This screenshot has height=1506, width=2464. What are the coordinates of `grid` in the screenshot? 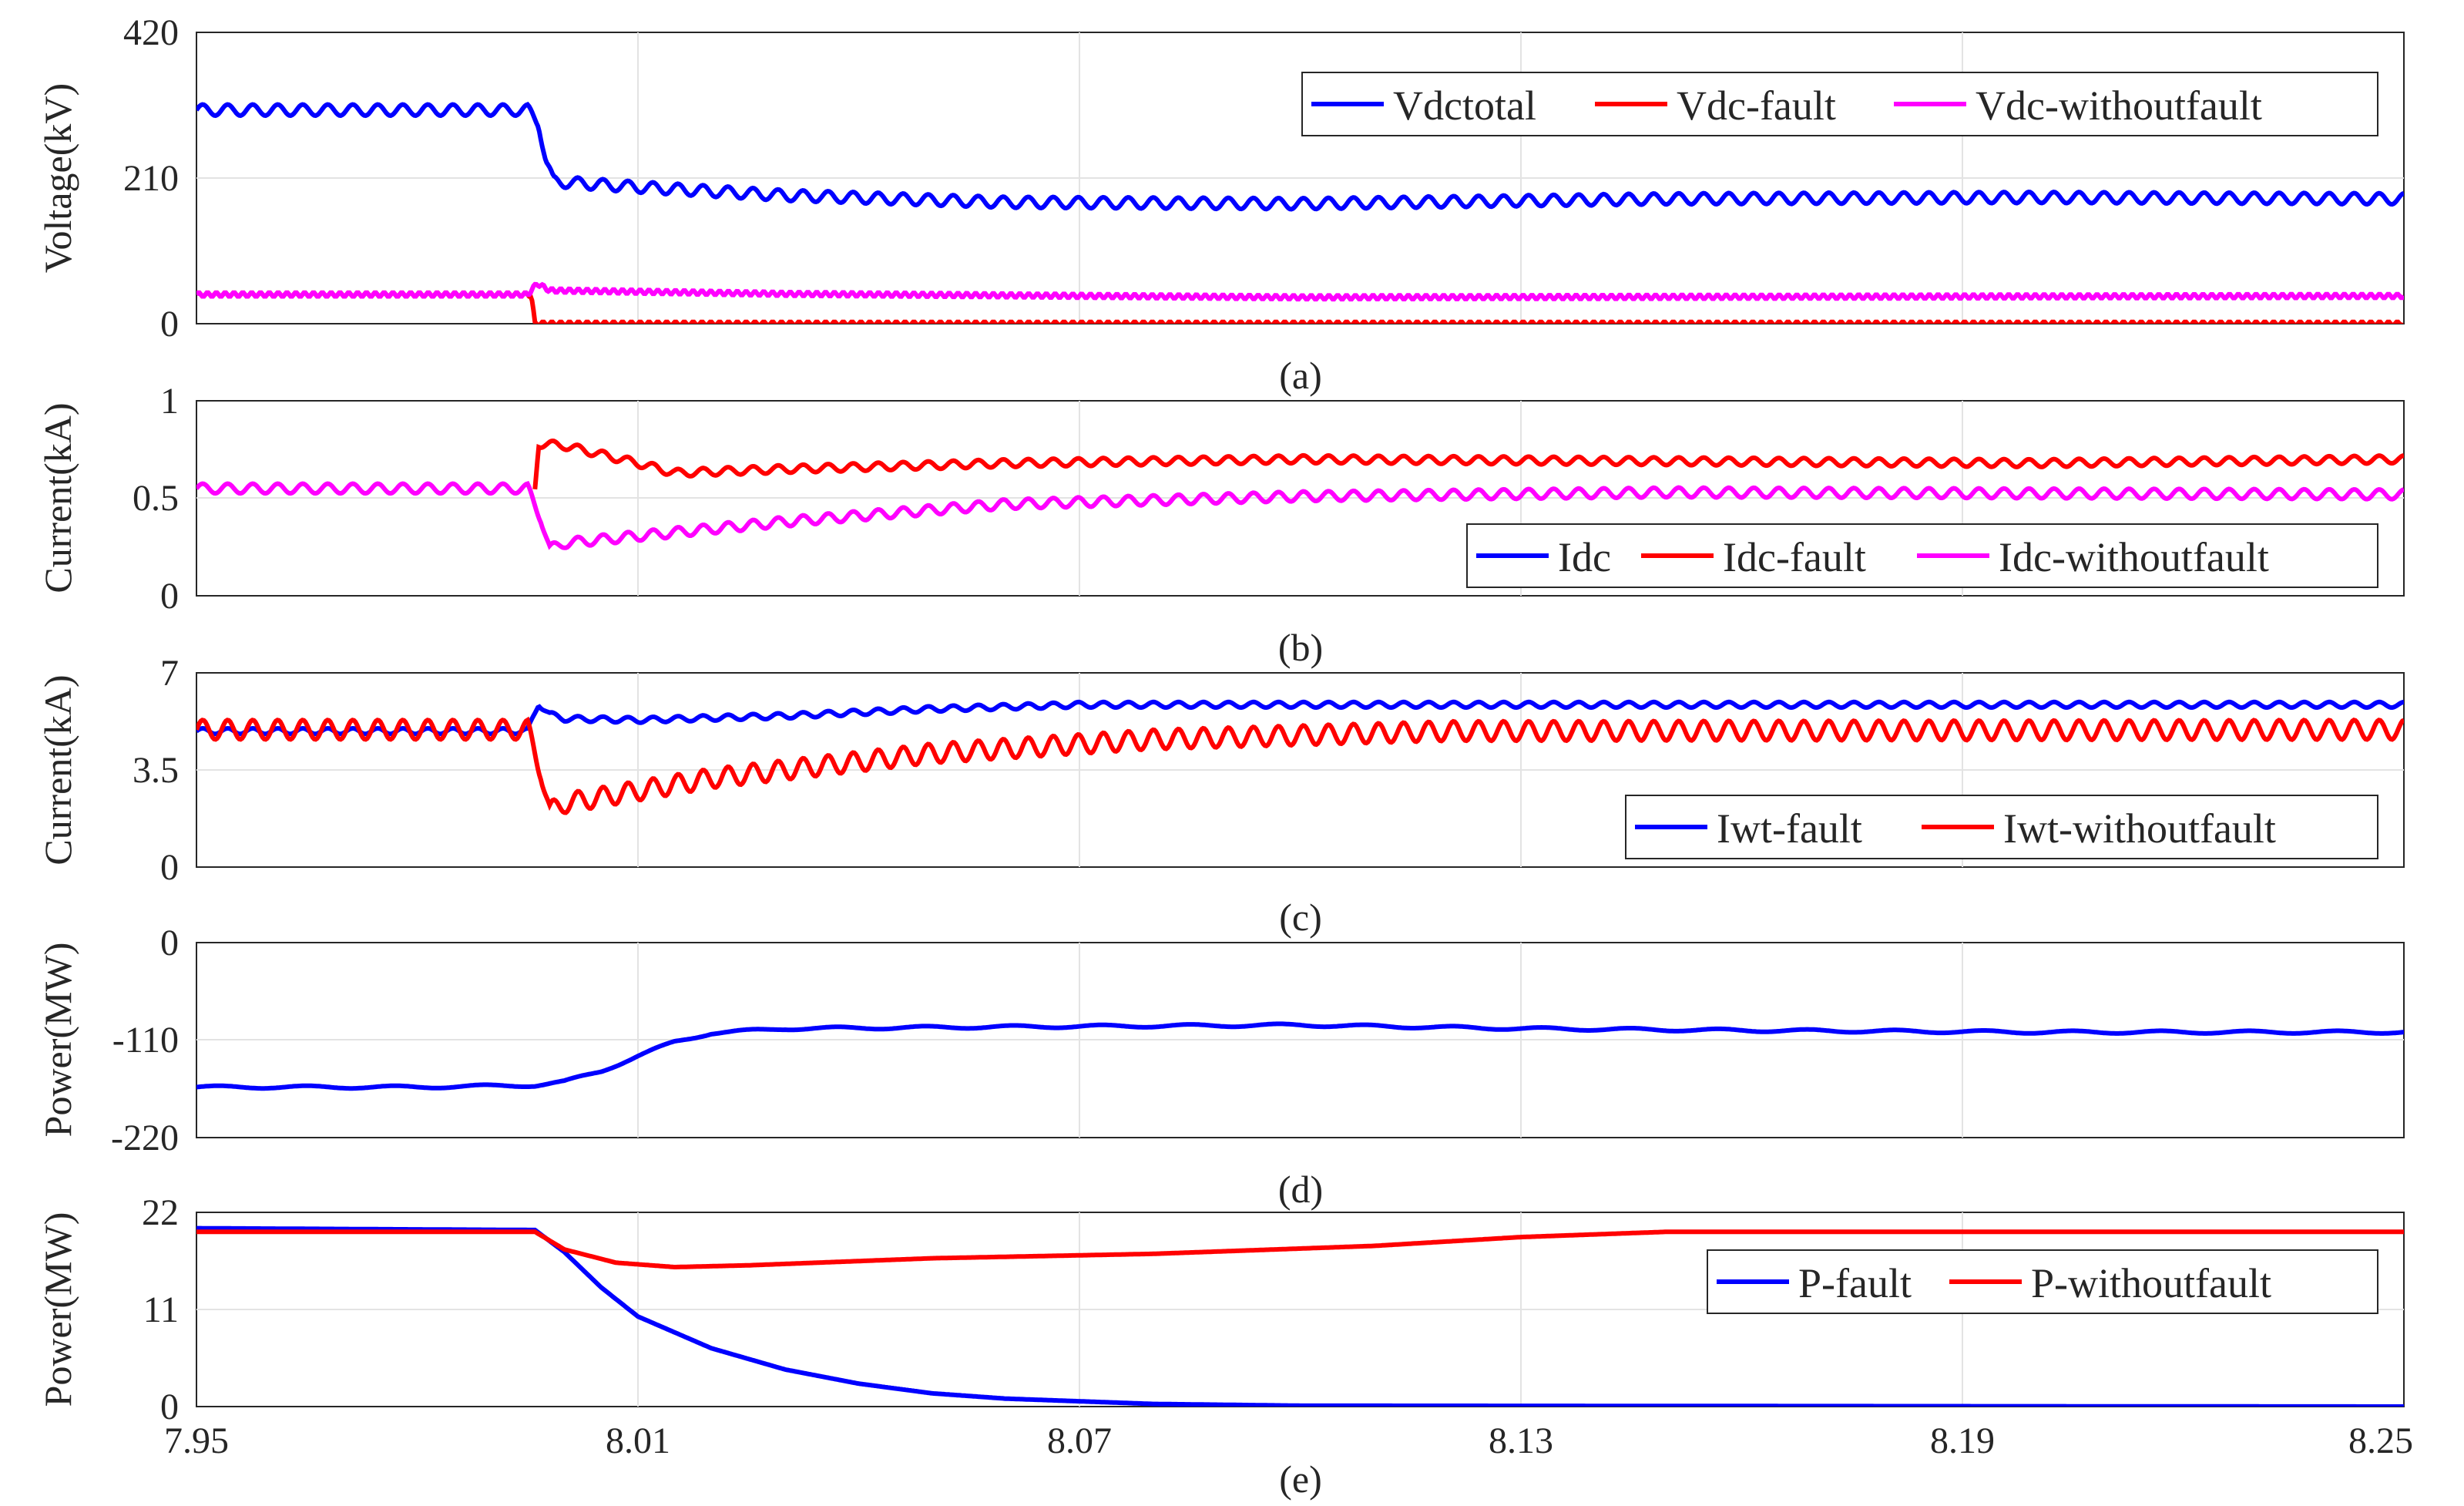 It's located at (1300, 1040).